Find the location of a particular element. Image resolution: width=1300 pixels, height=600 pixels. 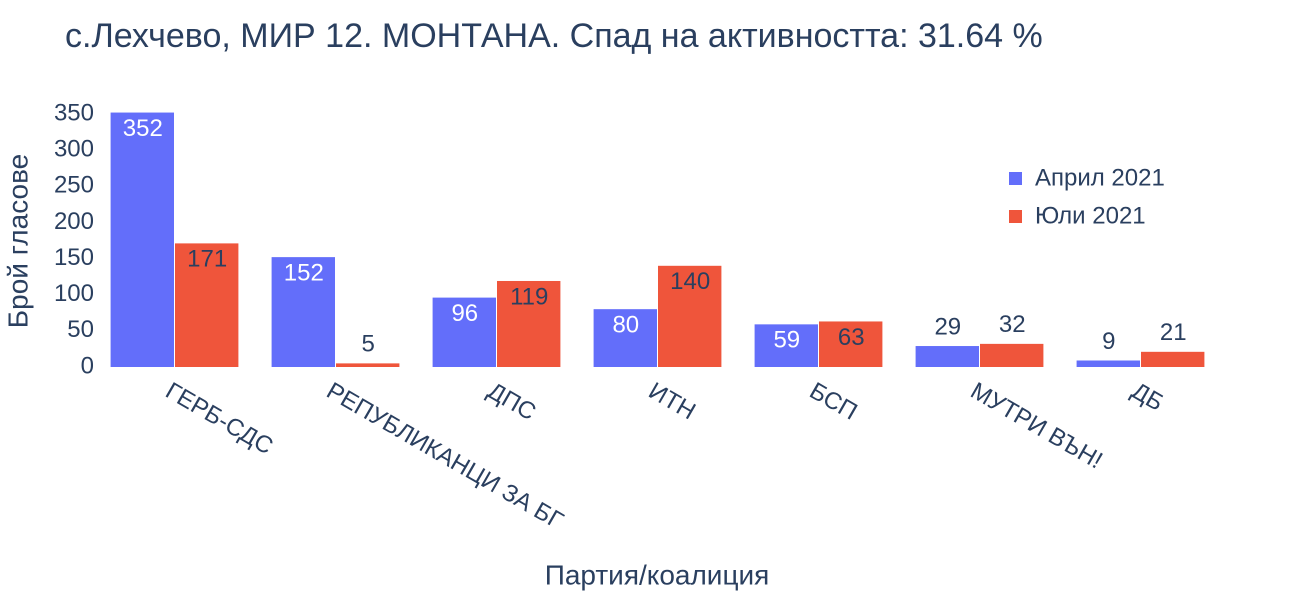

legend-label: Април 2021 is located at coordinates (1100, 177).